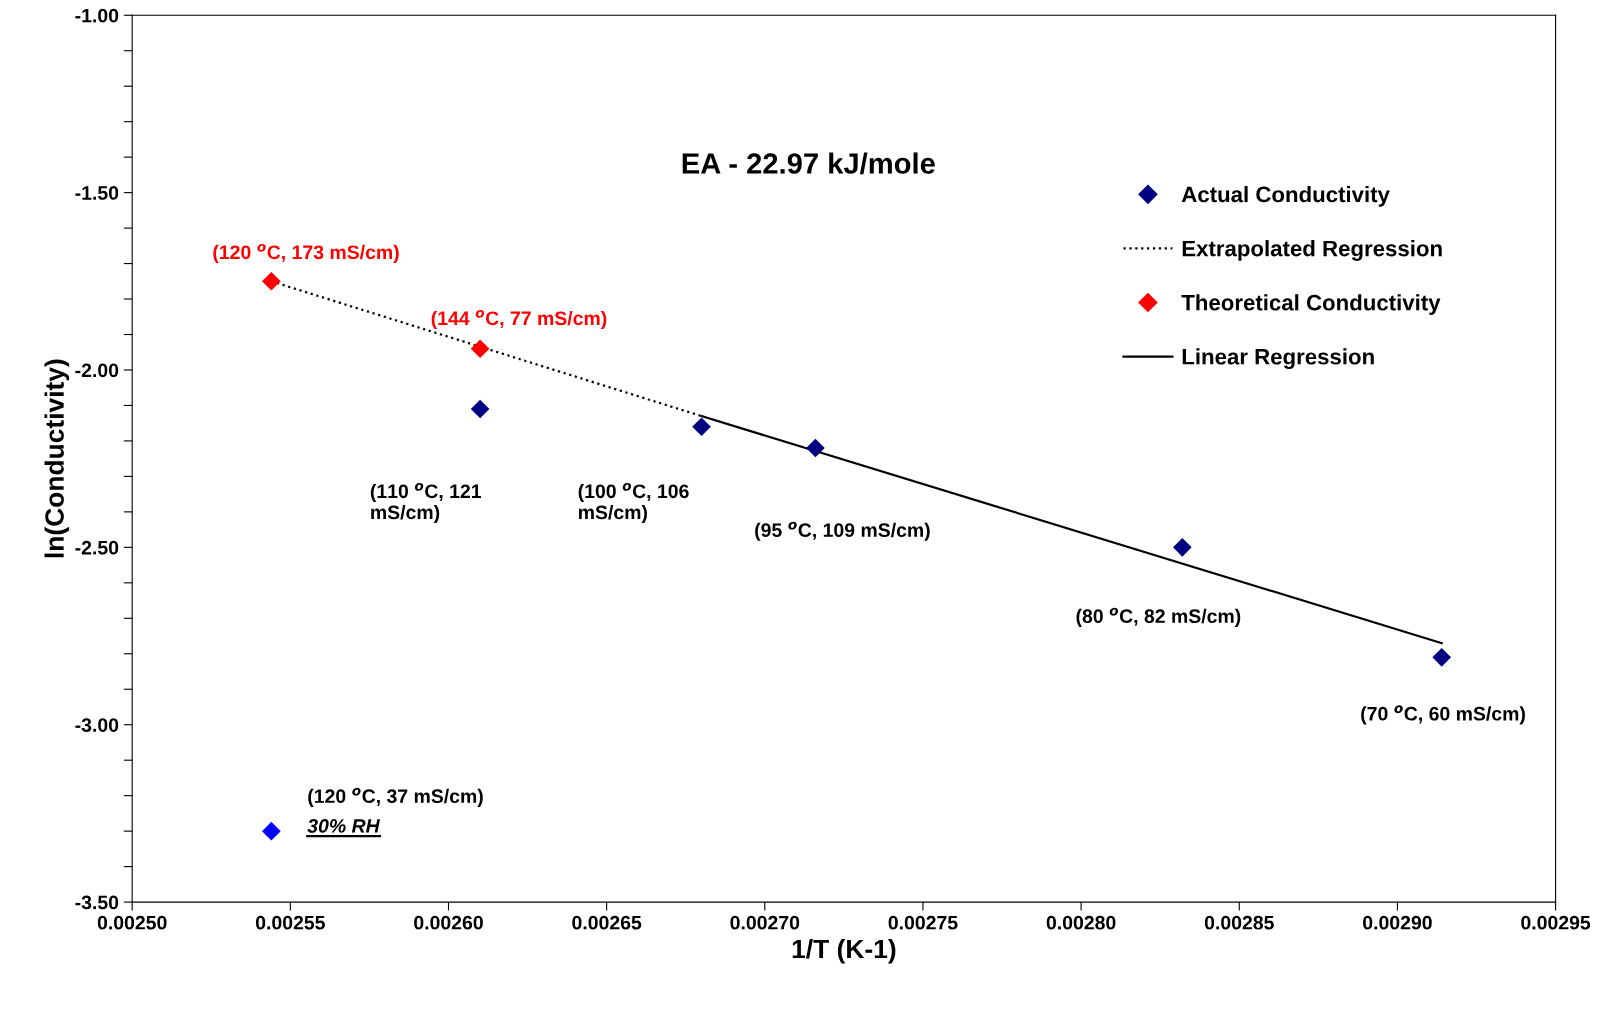 This screenshot has width=1612, height=1017. What do you see at coordinates (844, 951) in the screenshot?
I see `x-axis-title: 1/T (K-1)` at bounding box center [844, 951].